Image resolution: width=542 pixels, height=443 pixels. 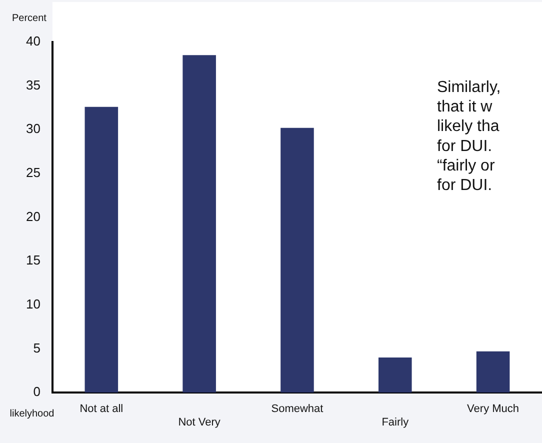 What do you see at coordinates (29, 18) in the screenshot?
I see `y-axis-title: Percent` at bounding box center [29, 18].